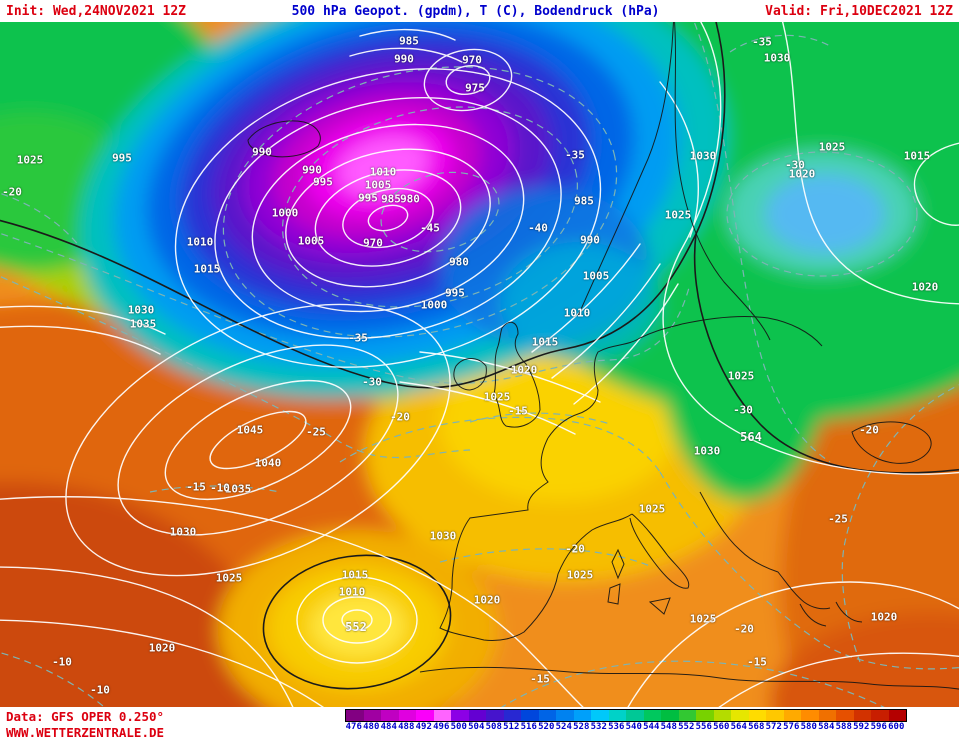 This screenshot has width=959, height=741. What do you see at coordinates (843, 727) in the screenshot?
I see `colorbar-value: 588` at bounding box center [843, 727].